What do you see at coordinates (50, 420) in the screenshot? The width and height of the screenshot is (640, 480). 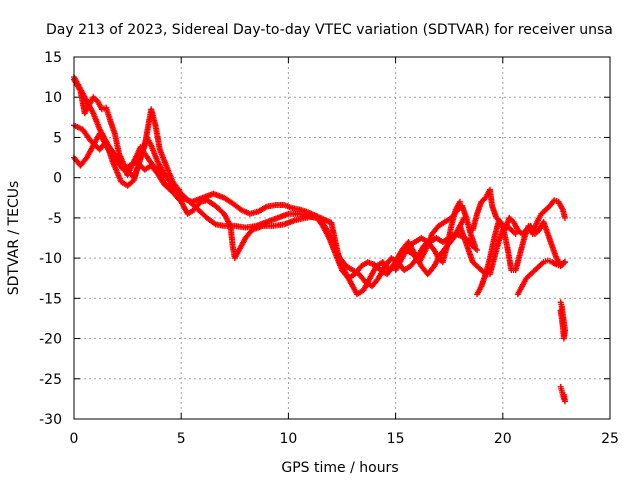 I see `y-tick-label: -30` at bounding box center [50, 420].